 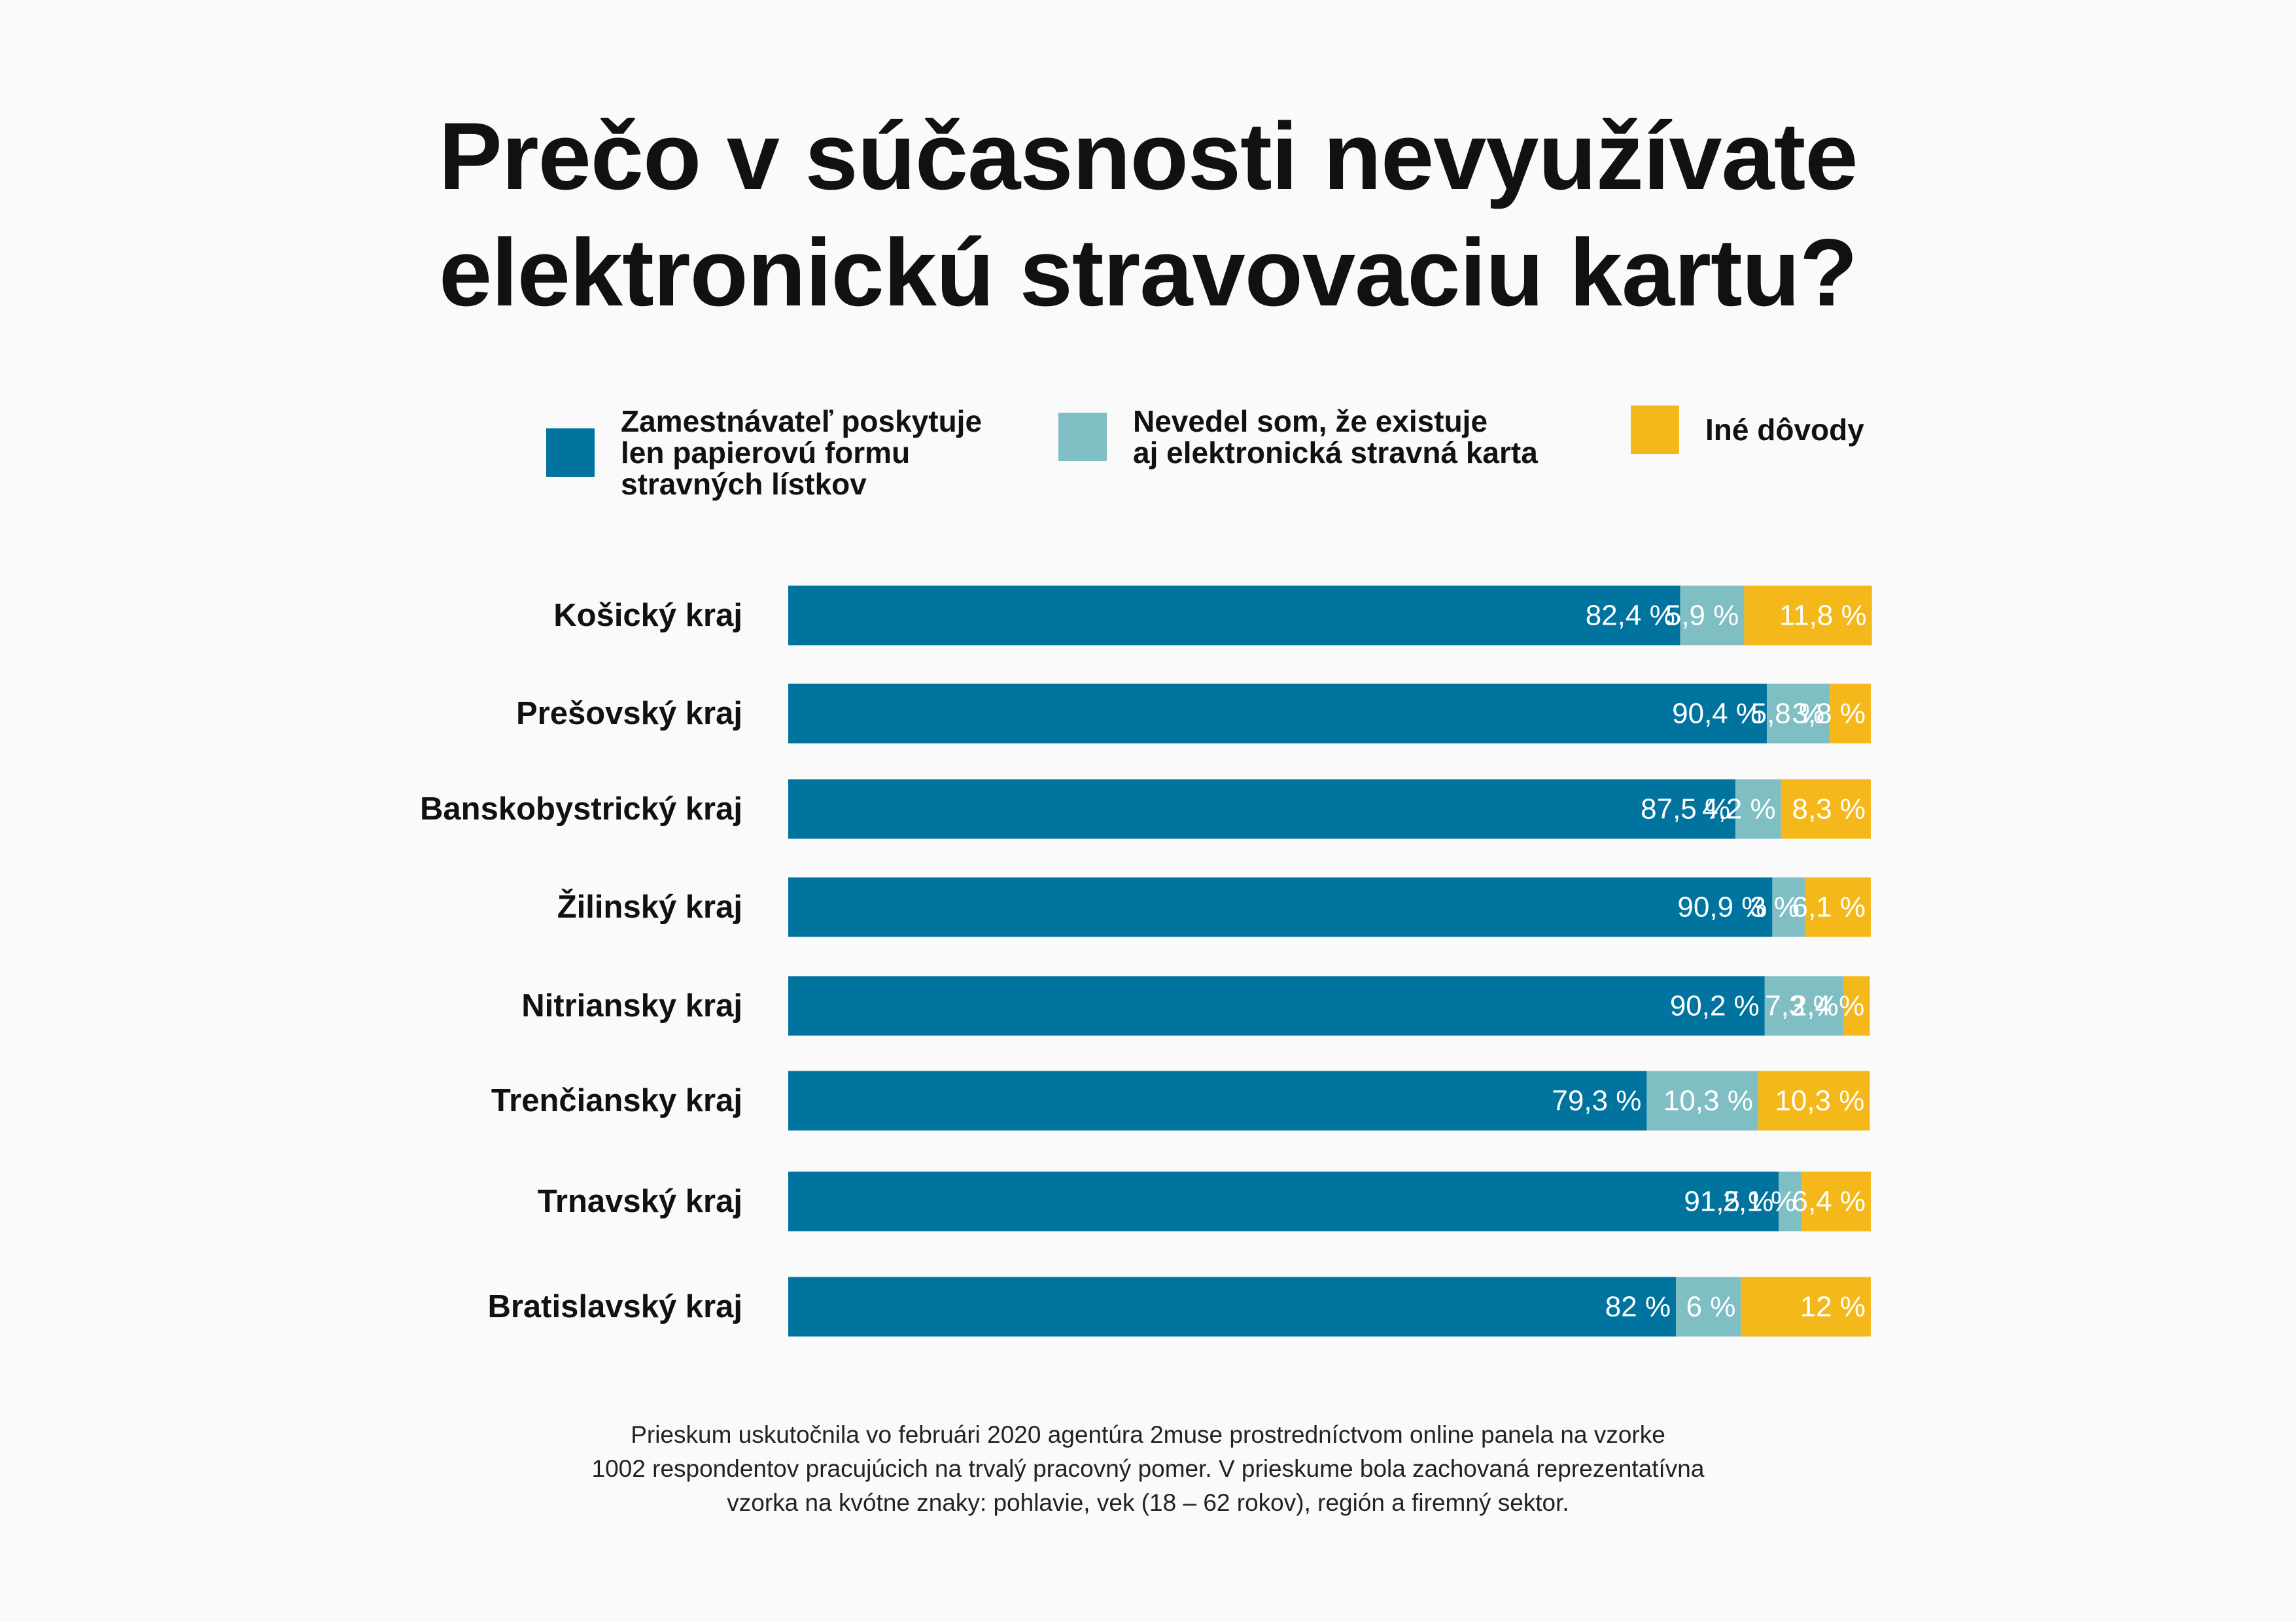 What do you see at coordinates (1596, 1101) in the screenshot?
I see `data-label-paper-only: 79,3 %` at bounding box center [1596, 1101].